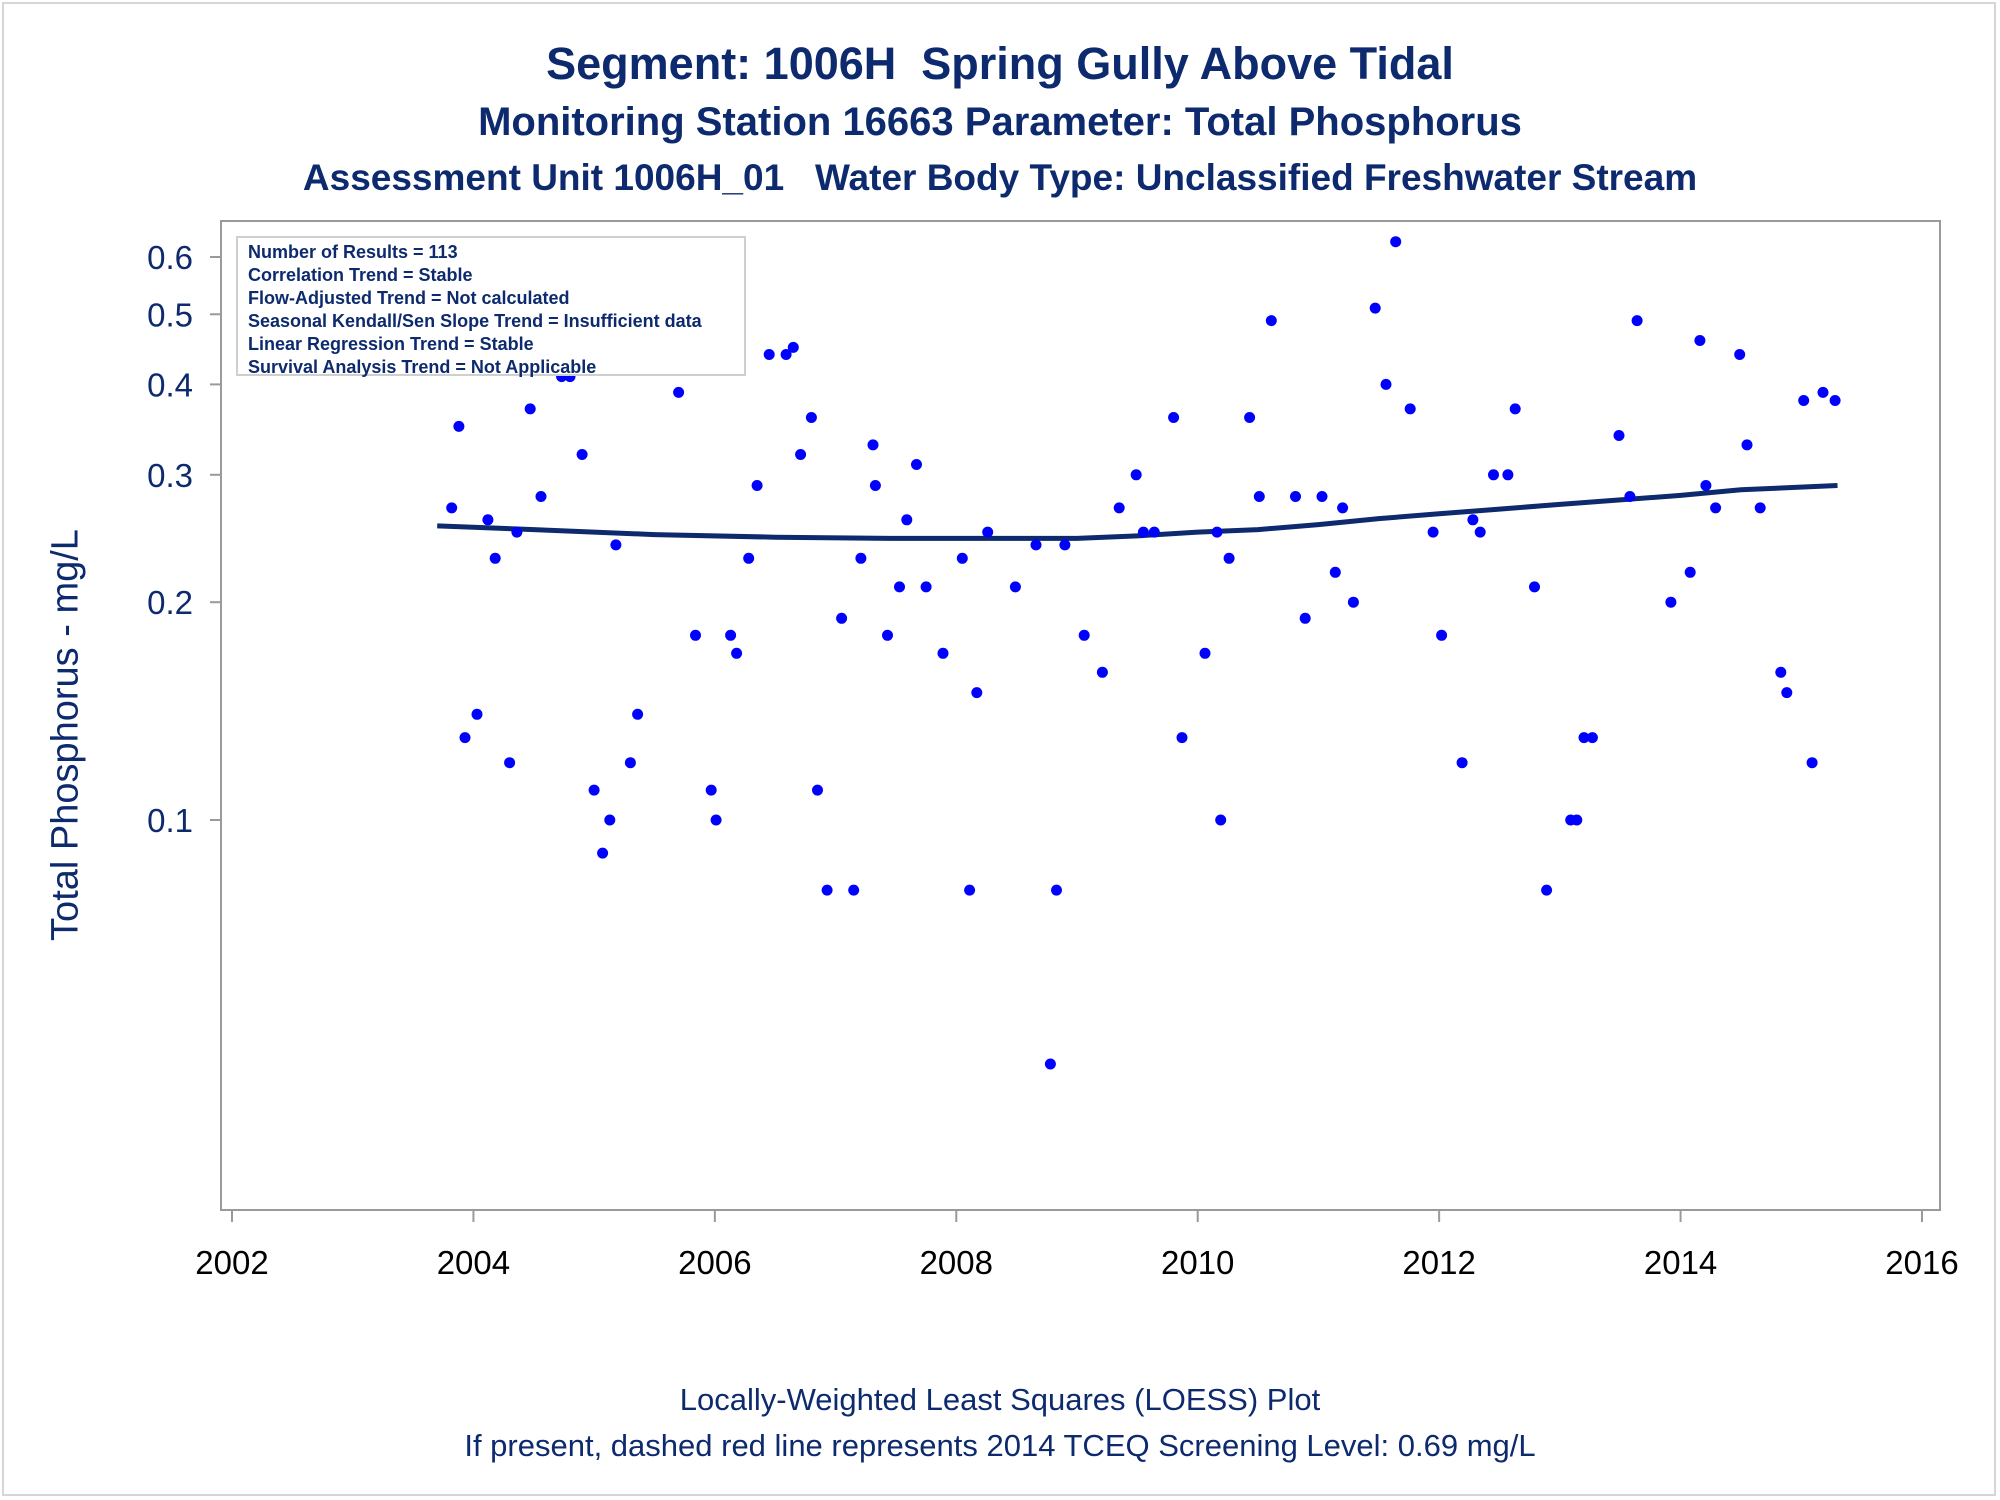  Describe the element at coordinates (1197, 1262) in the screenshot. I see `x-tick-label: 2010` at that location.